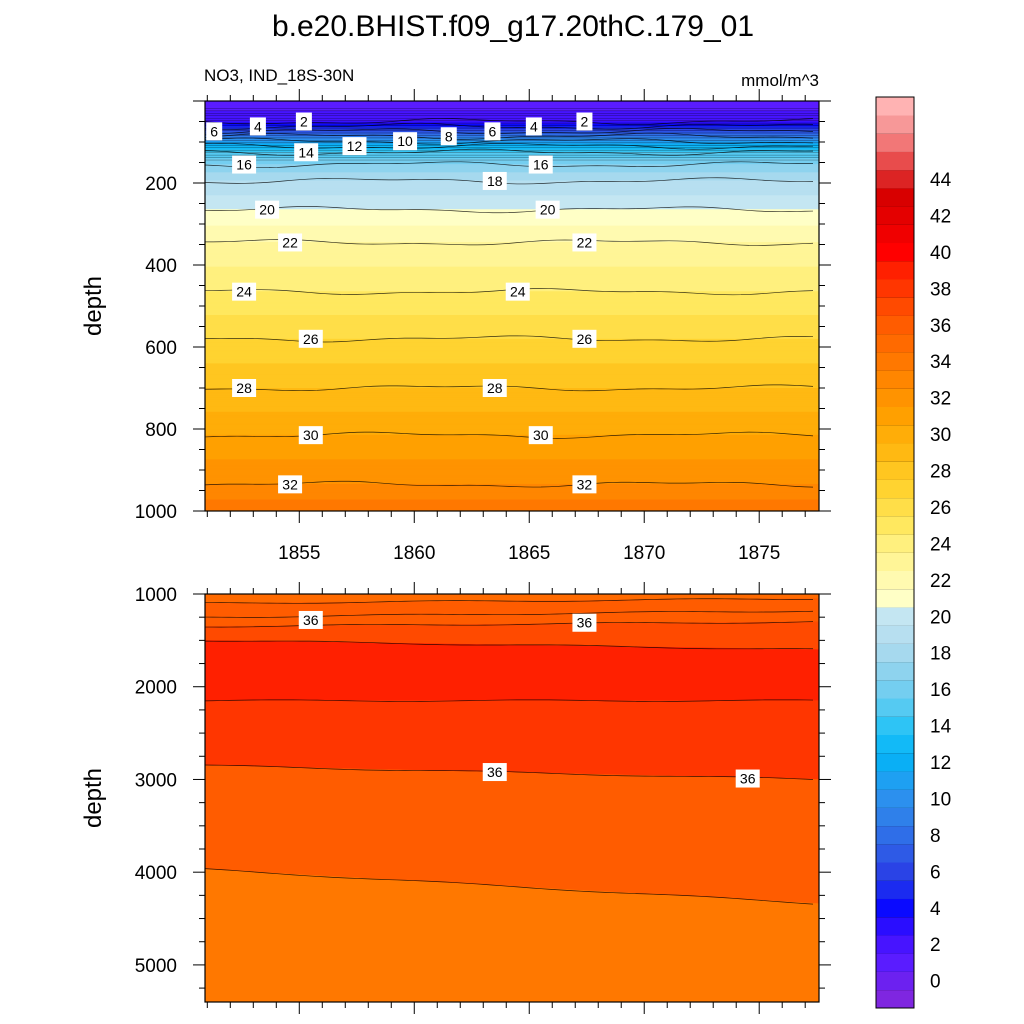 This screenshot has height=1024, width=1024. I want to click on x-tick-label: 1865, so click(529, 553).